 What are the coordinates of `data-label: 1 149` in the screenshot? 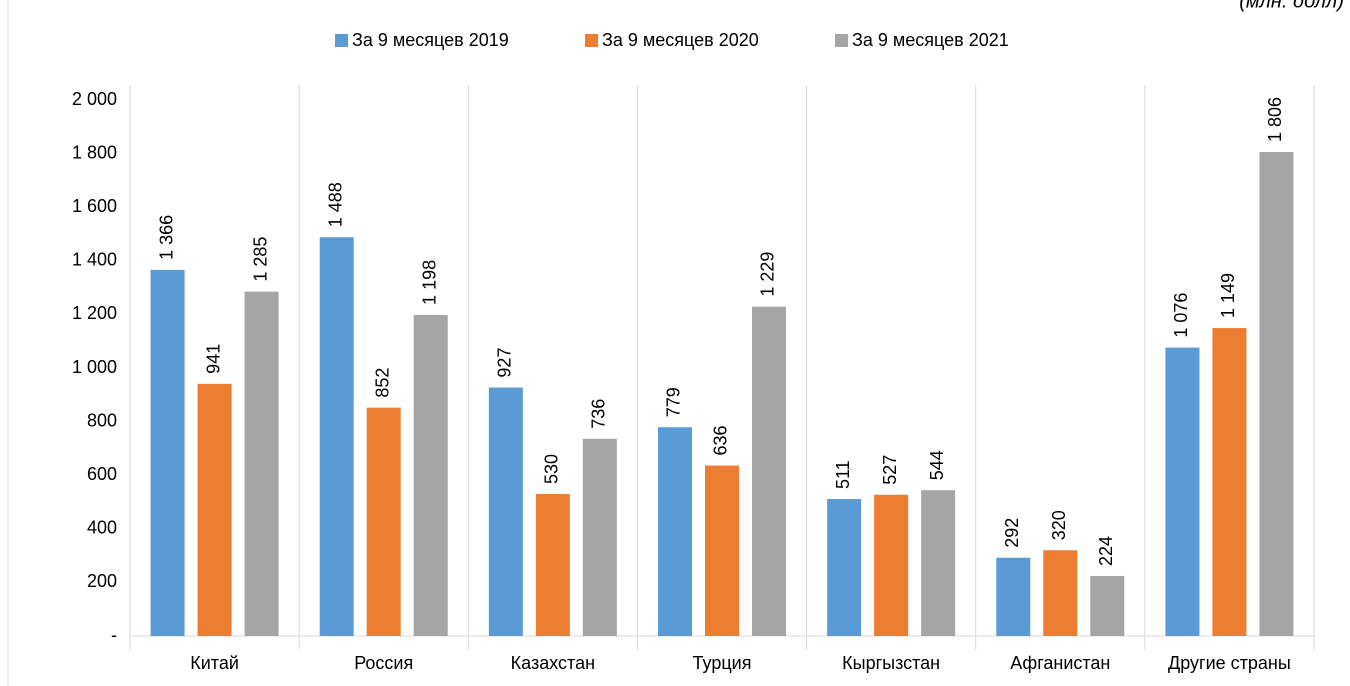 It's located at (1228, 295).